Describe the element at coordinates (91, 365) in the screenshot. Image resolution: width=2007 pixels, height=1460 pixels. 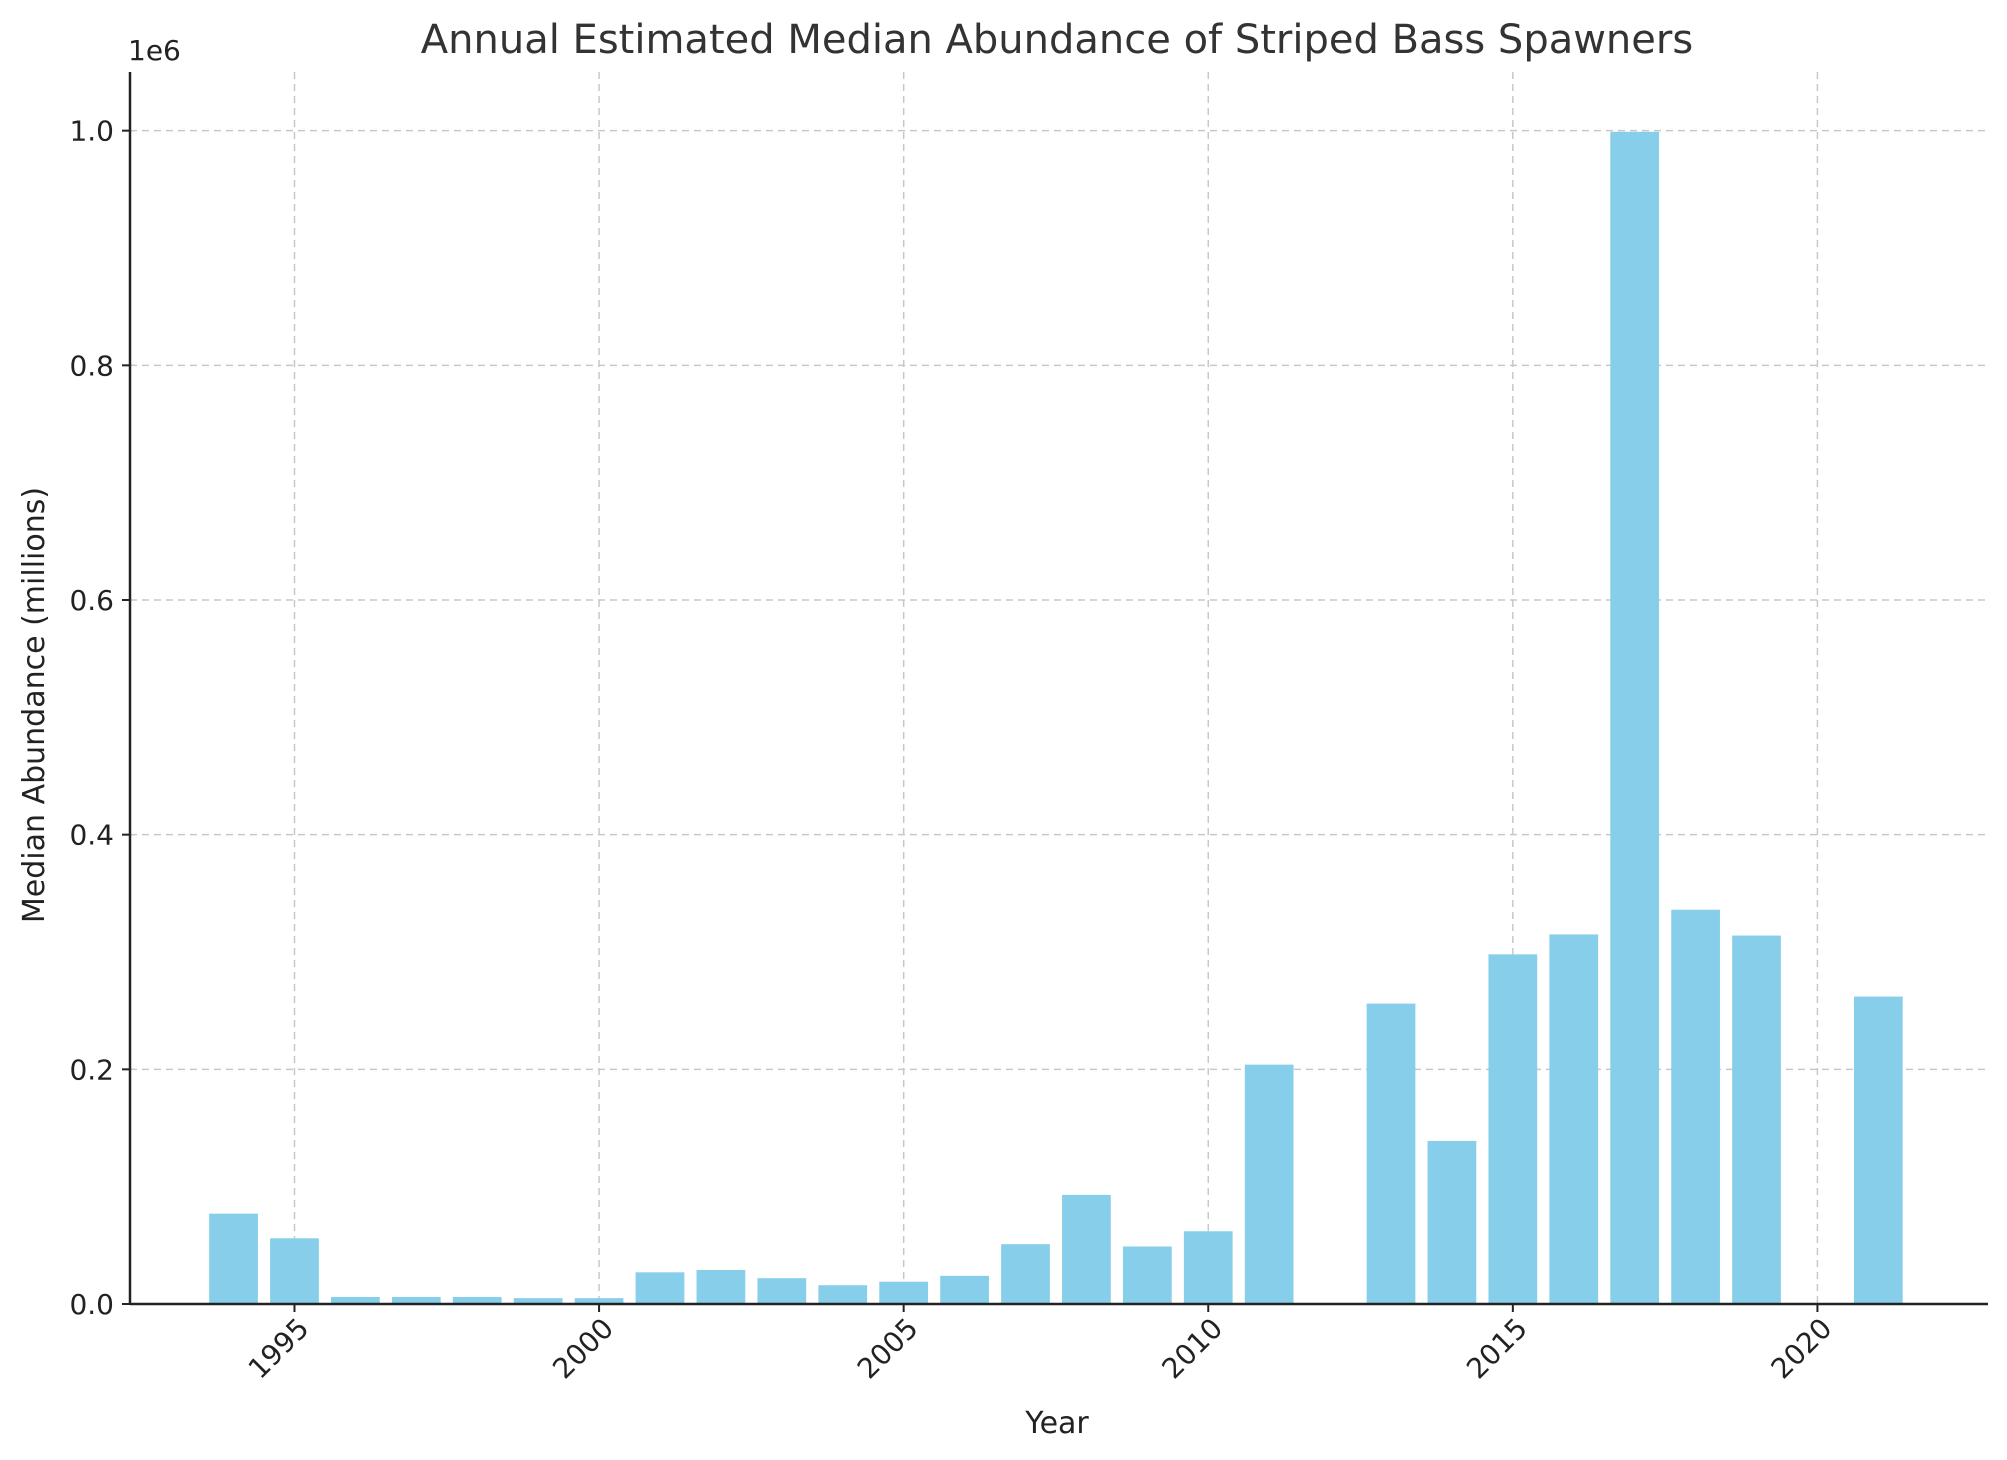
I see `y-tick-label: 0.8` at that location.